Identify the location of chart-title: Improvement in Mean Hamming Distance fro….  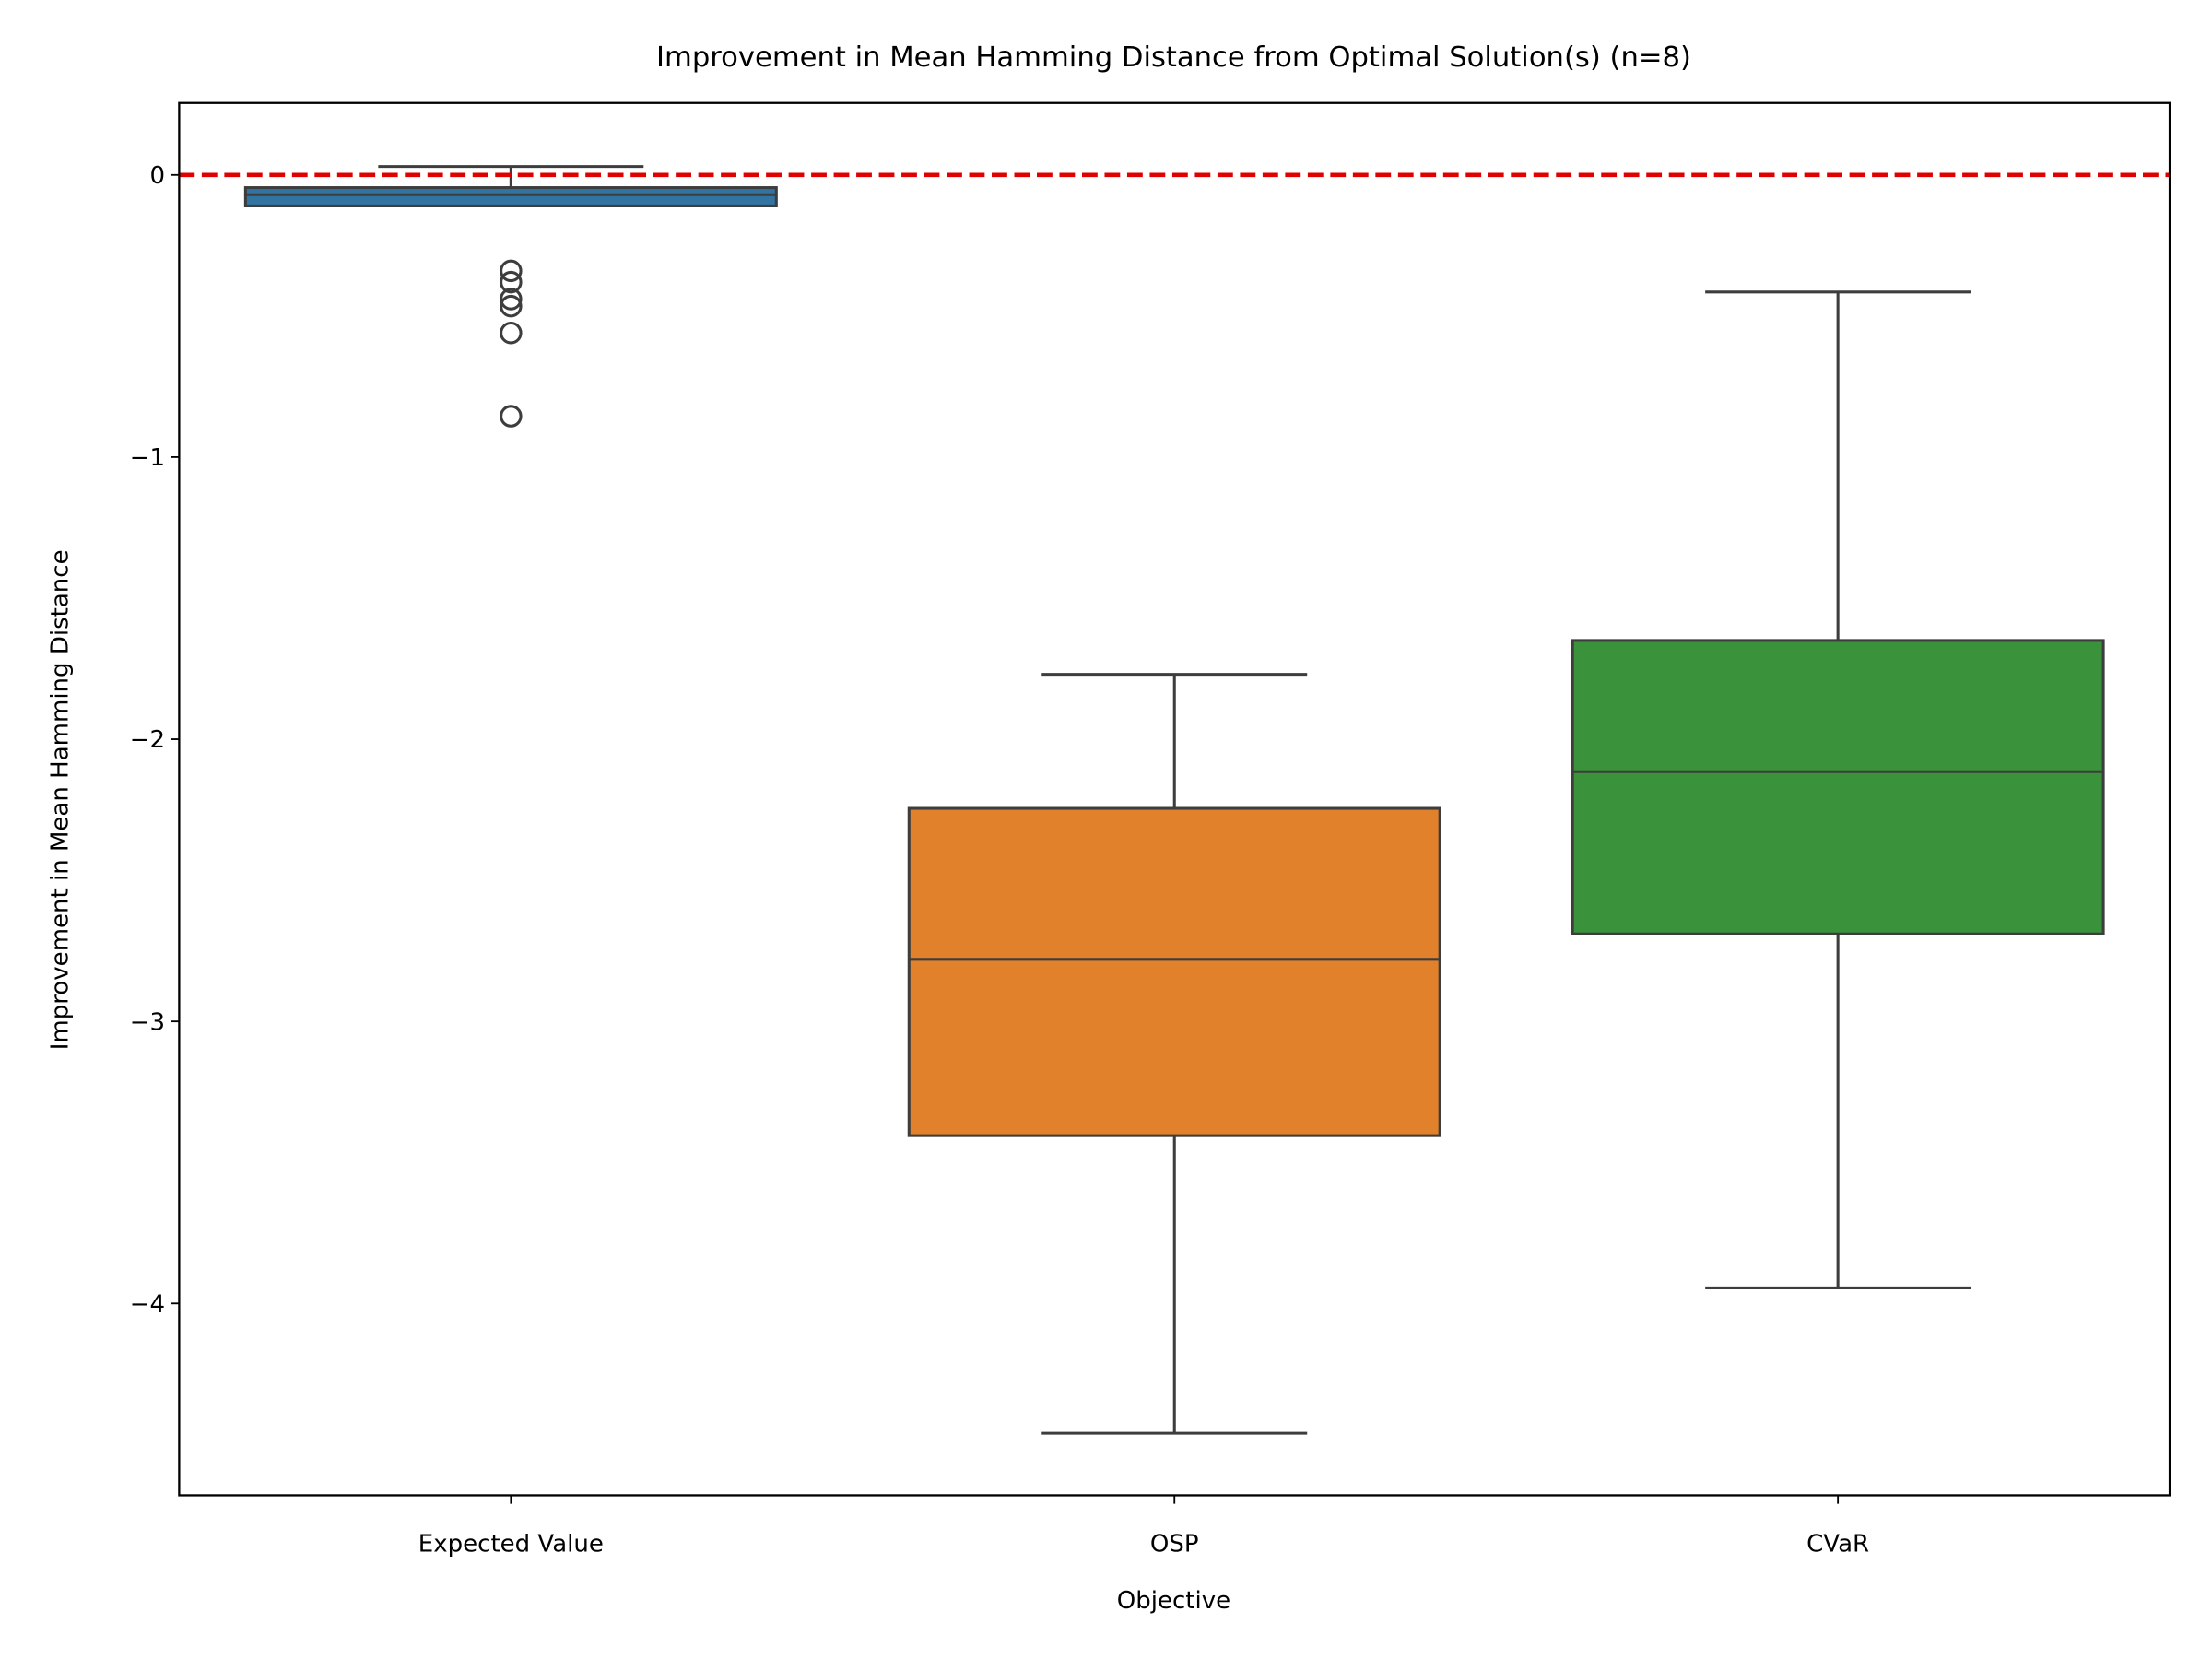
(1173, 57).